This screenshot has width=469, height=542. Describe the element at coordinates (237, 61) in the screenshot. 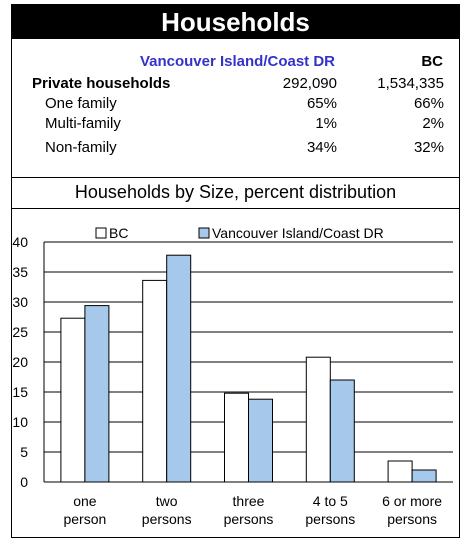

I see `column-header-region: Vancouver Island/Coast DR` at that location.